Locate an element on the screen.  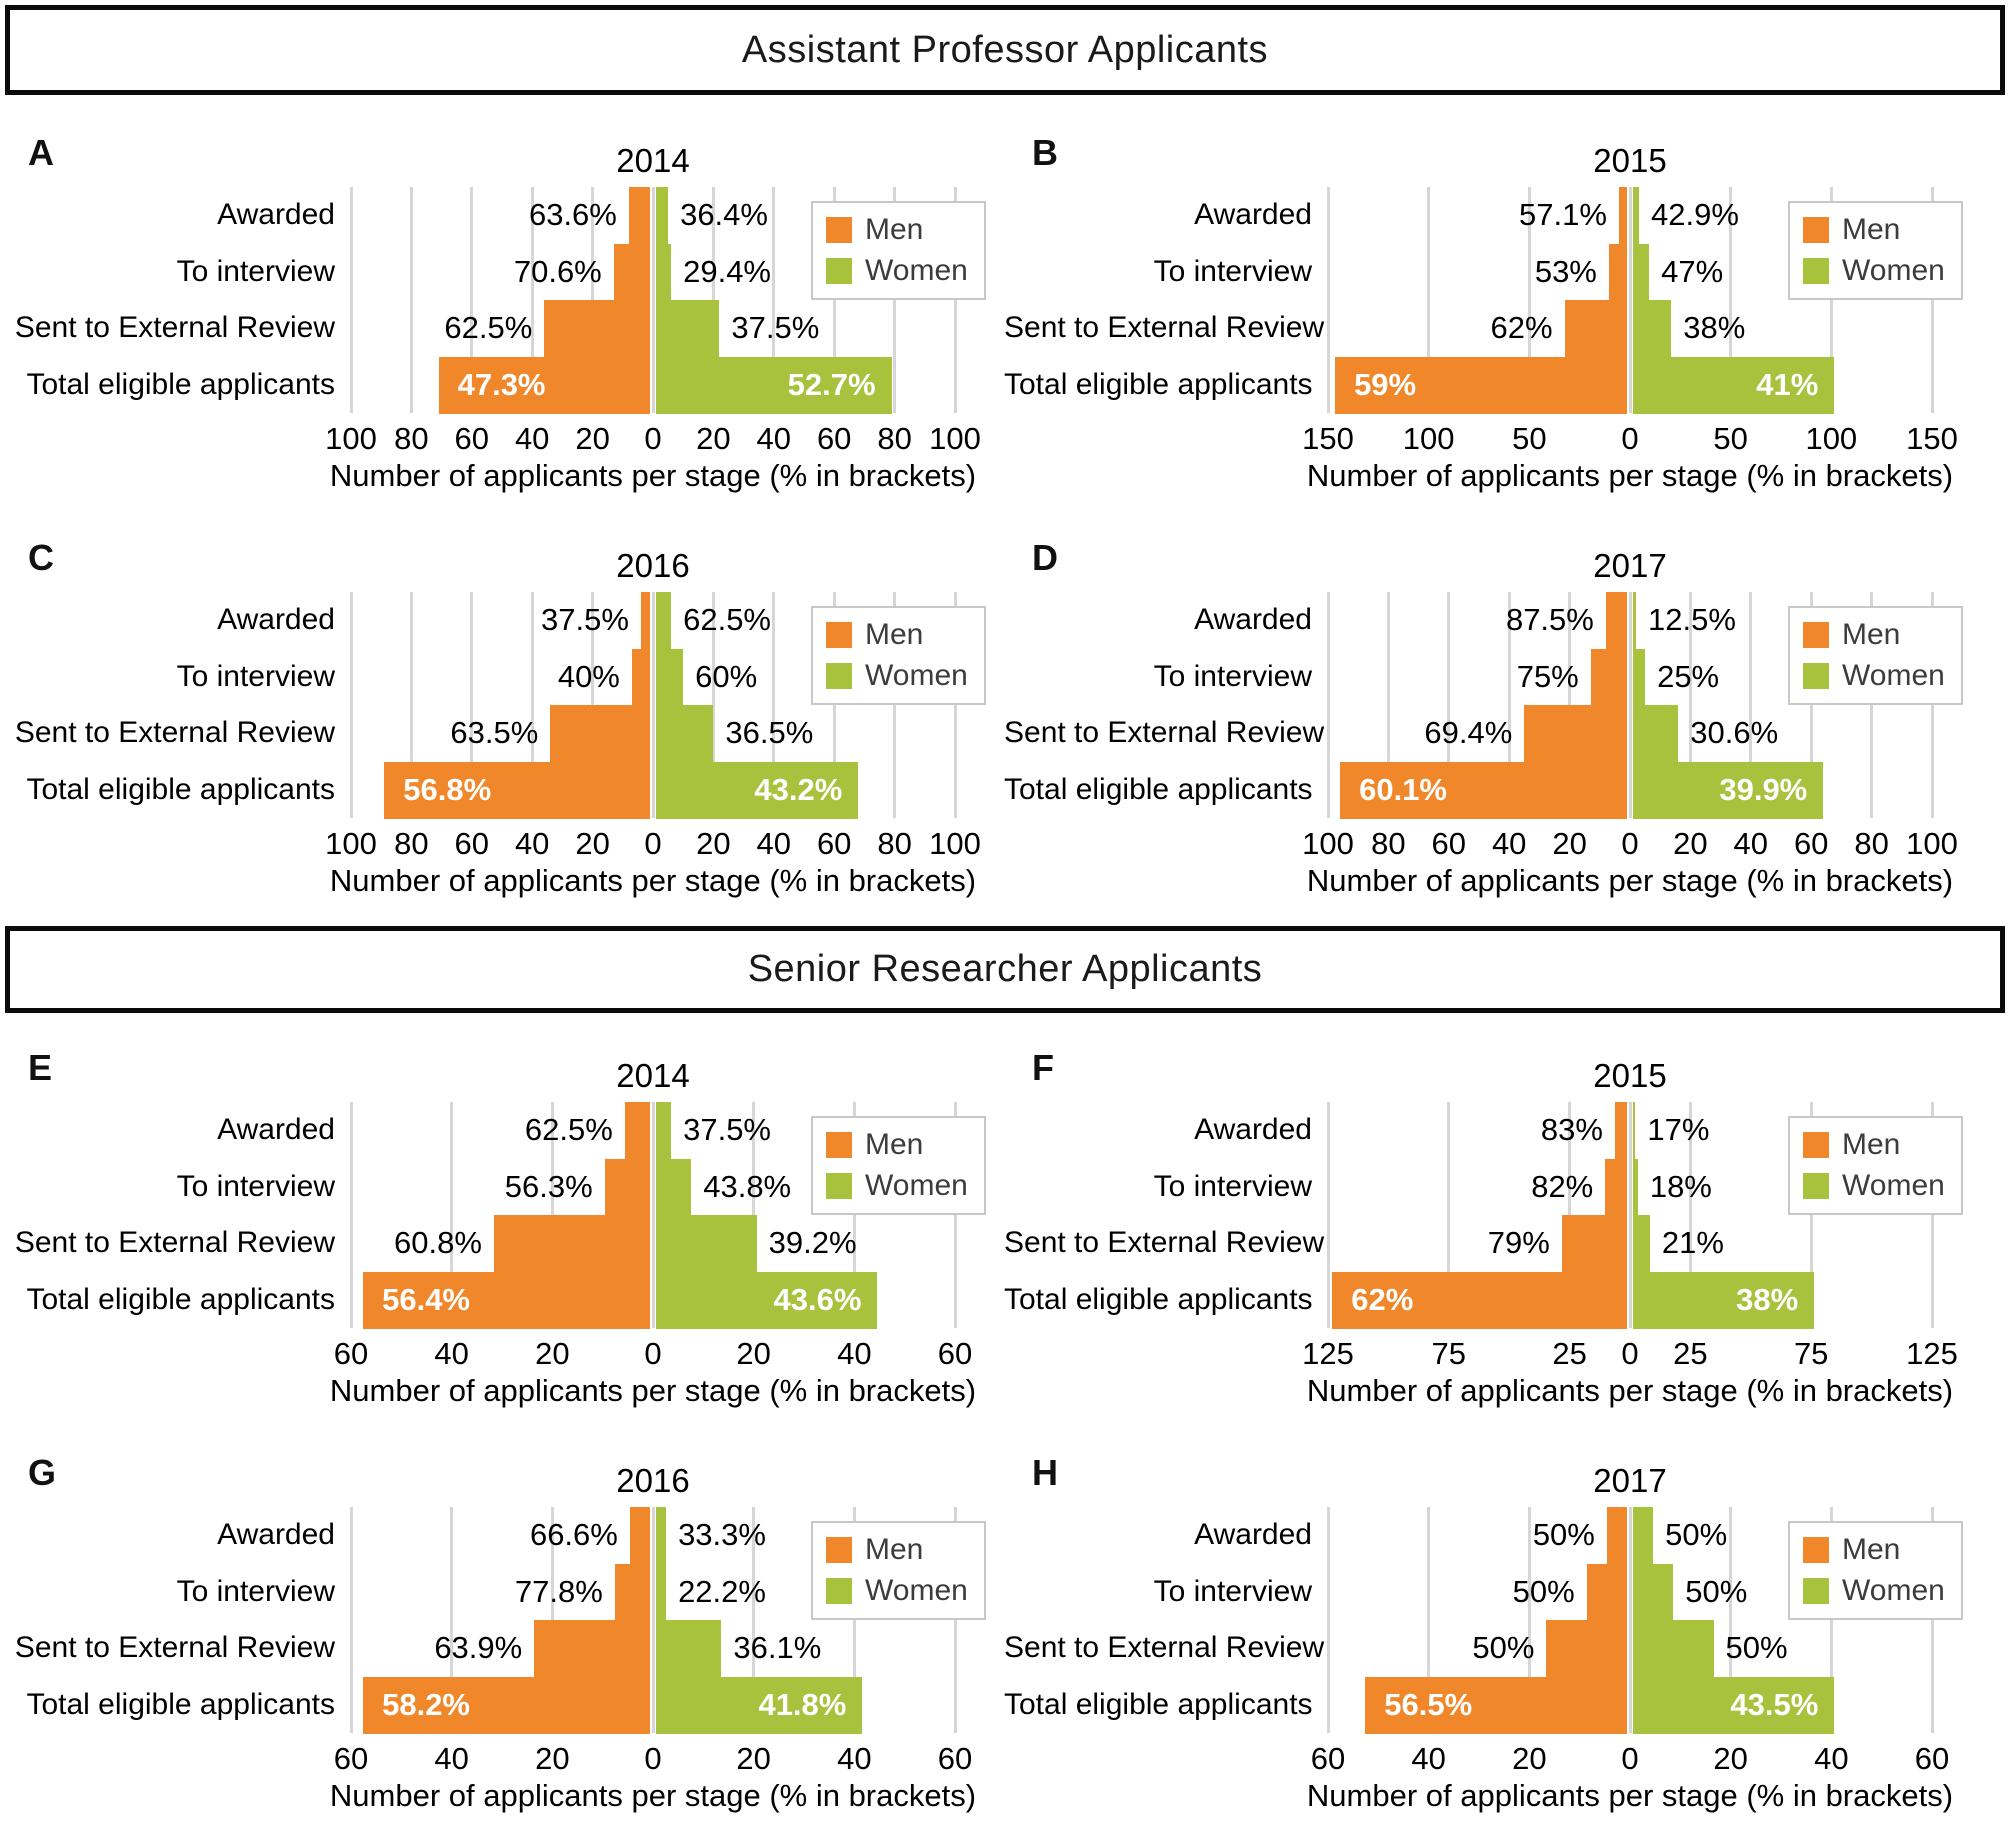
women-pct-label-awarded: 42.9% is located at coordinates (1695, 214).